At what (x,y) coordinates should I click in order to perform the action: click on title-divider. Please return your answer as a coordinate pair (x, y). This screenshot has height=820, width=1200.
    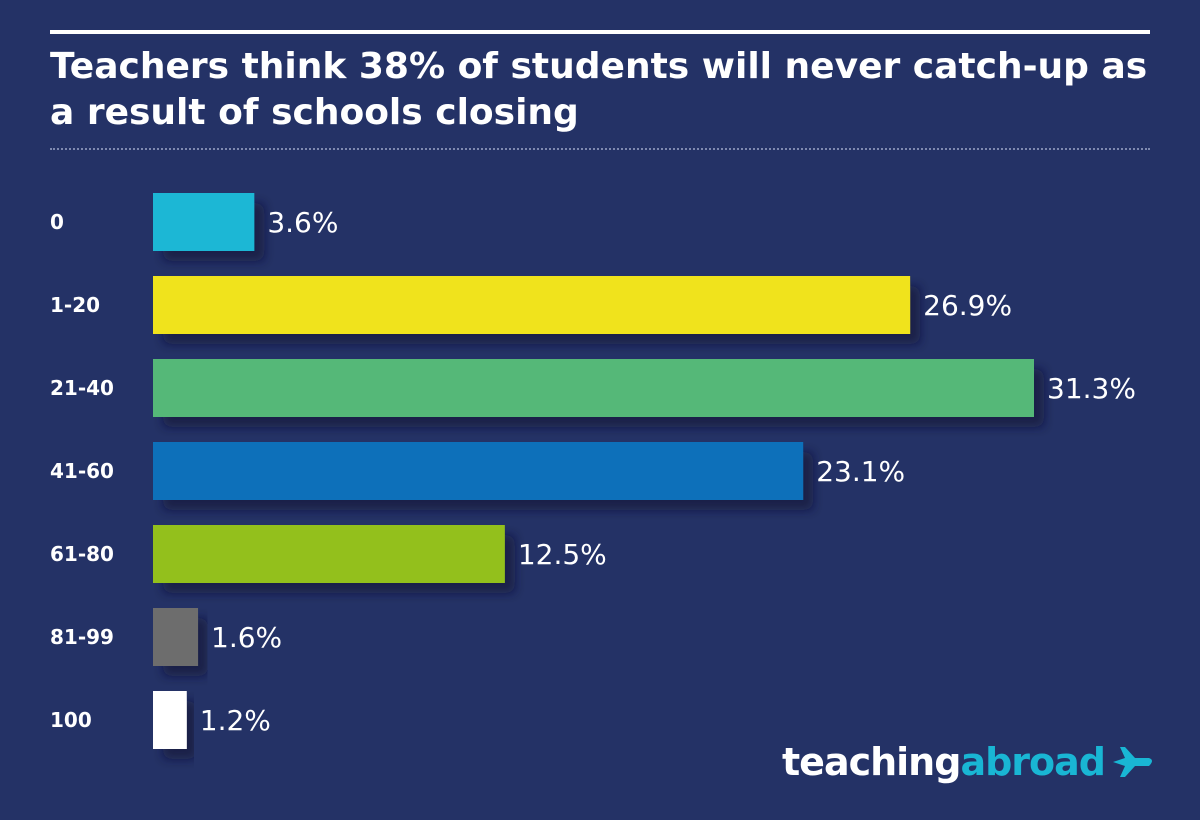
    Looking at the image, I should click on (600, 149).